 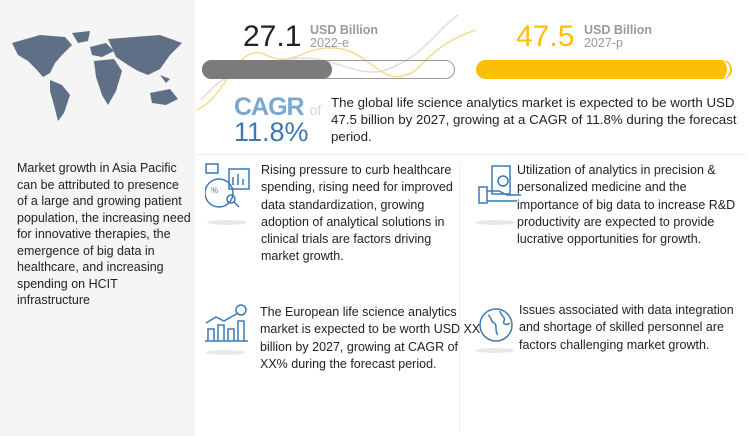 I want to click on cagr-text: CAGR, so click(x=269, y=107).